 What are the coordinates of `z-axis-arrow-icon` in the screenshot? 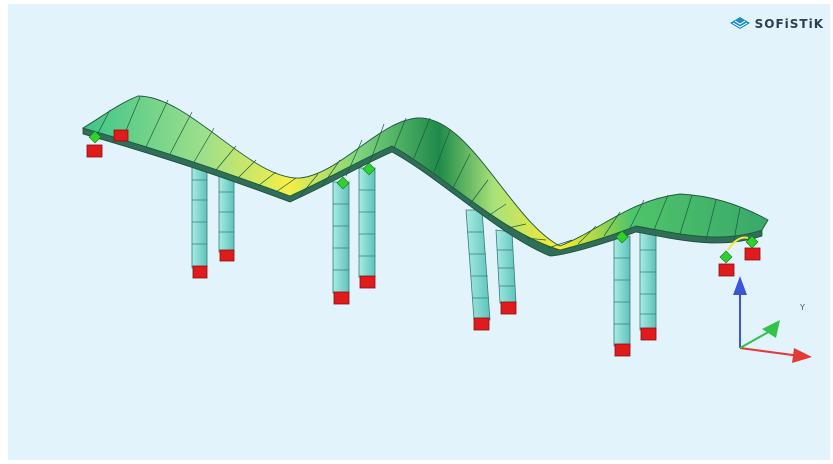 It's located at (740, 285).